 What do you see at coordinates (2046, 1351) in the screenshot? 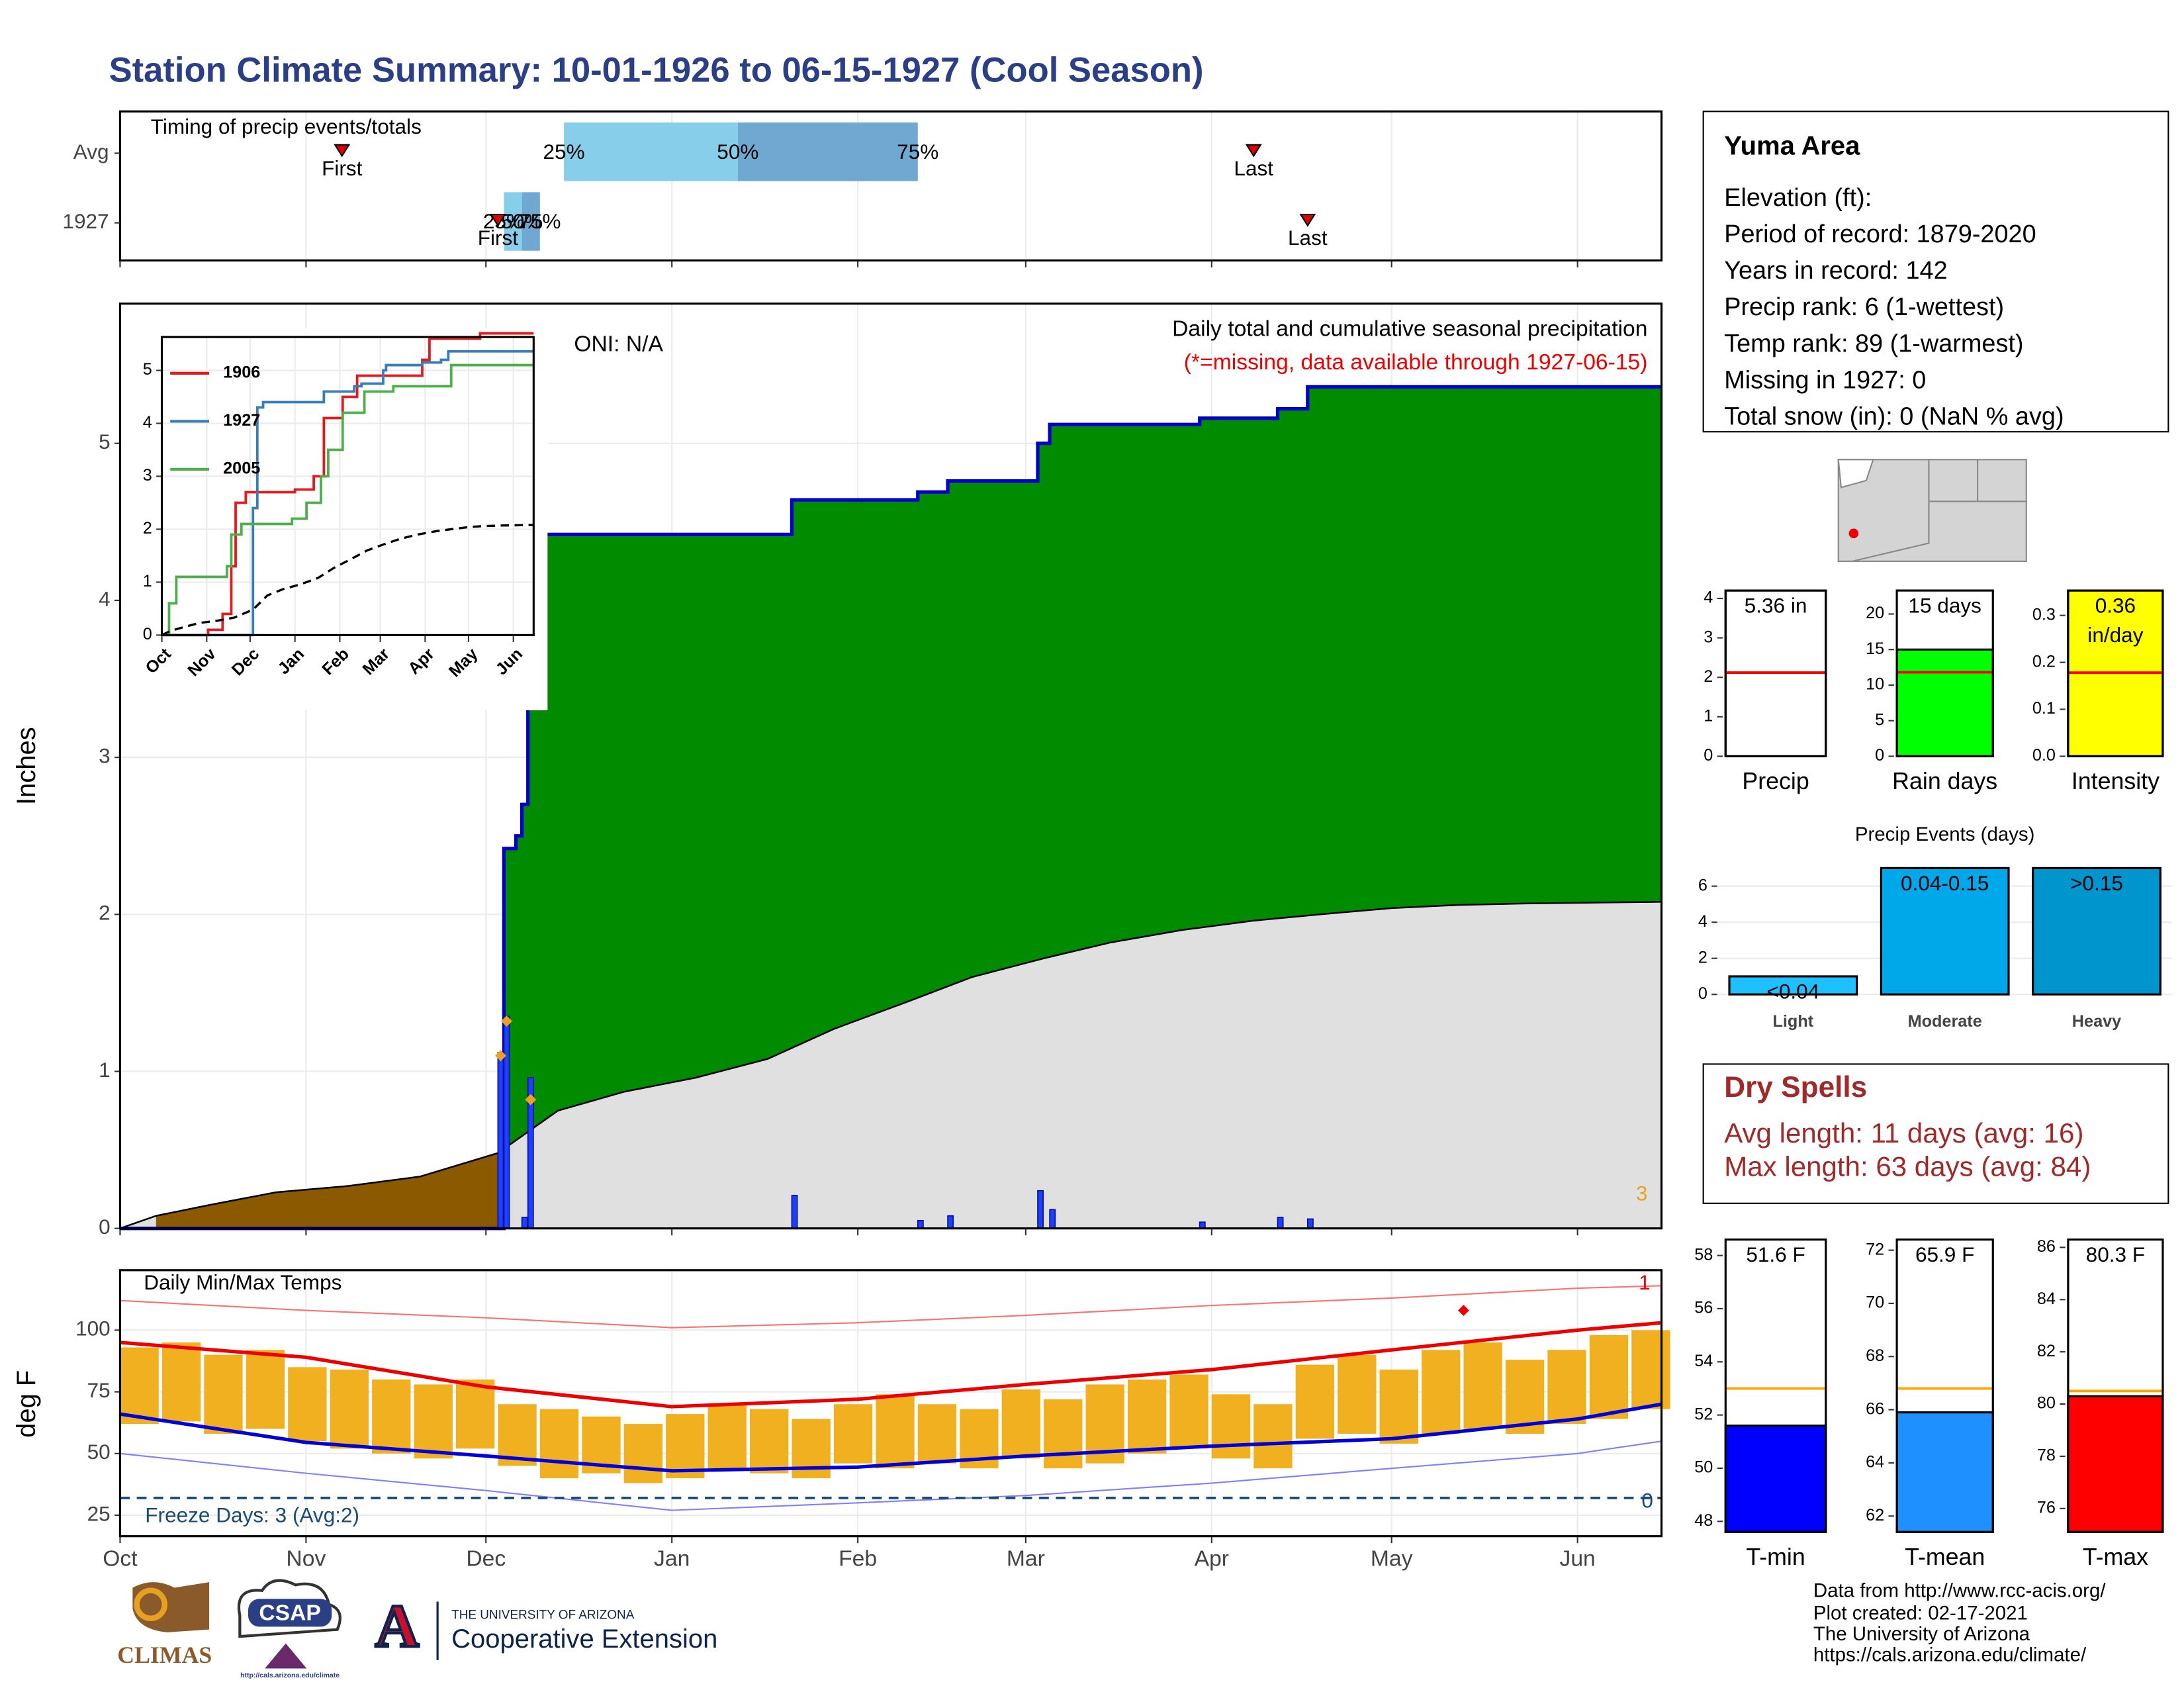
I see `y-tick-label: 82` at bounding box center [2046, 1351].